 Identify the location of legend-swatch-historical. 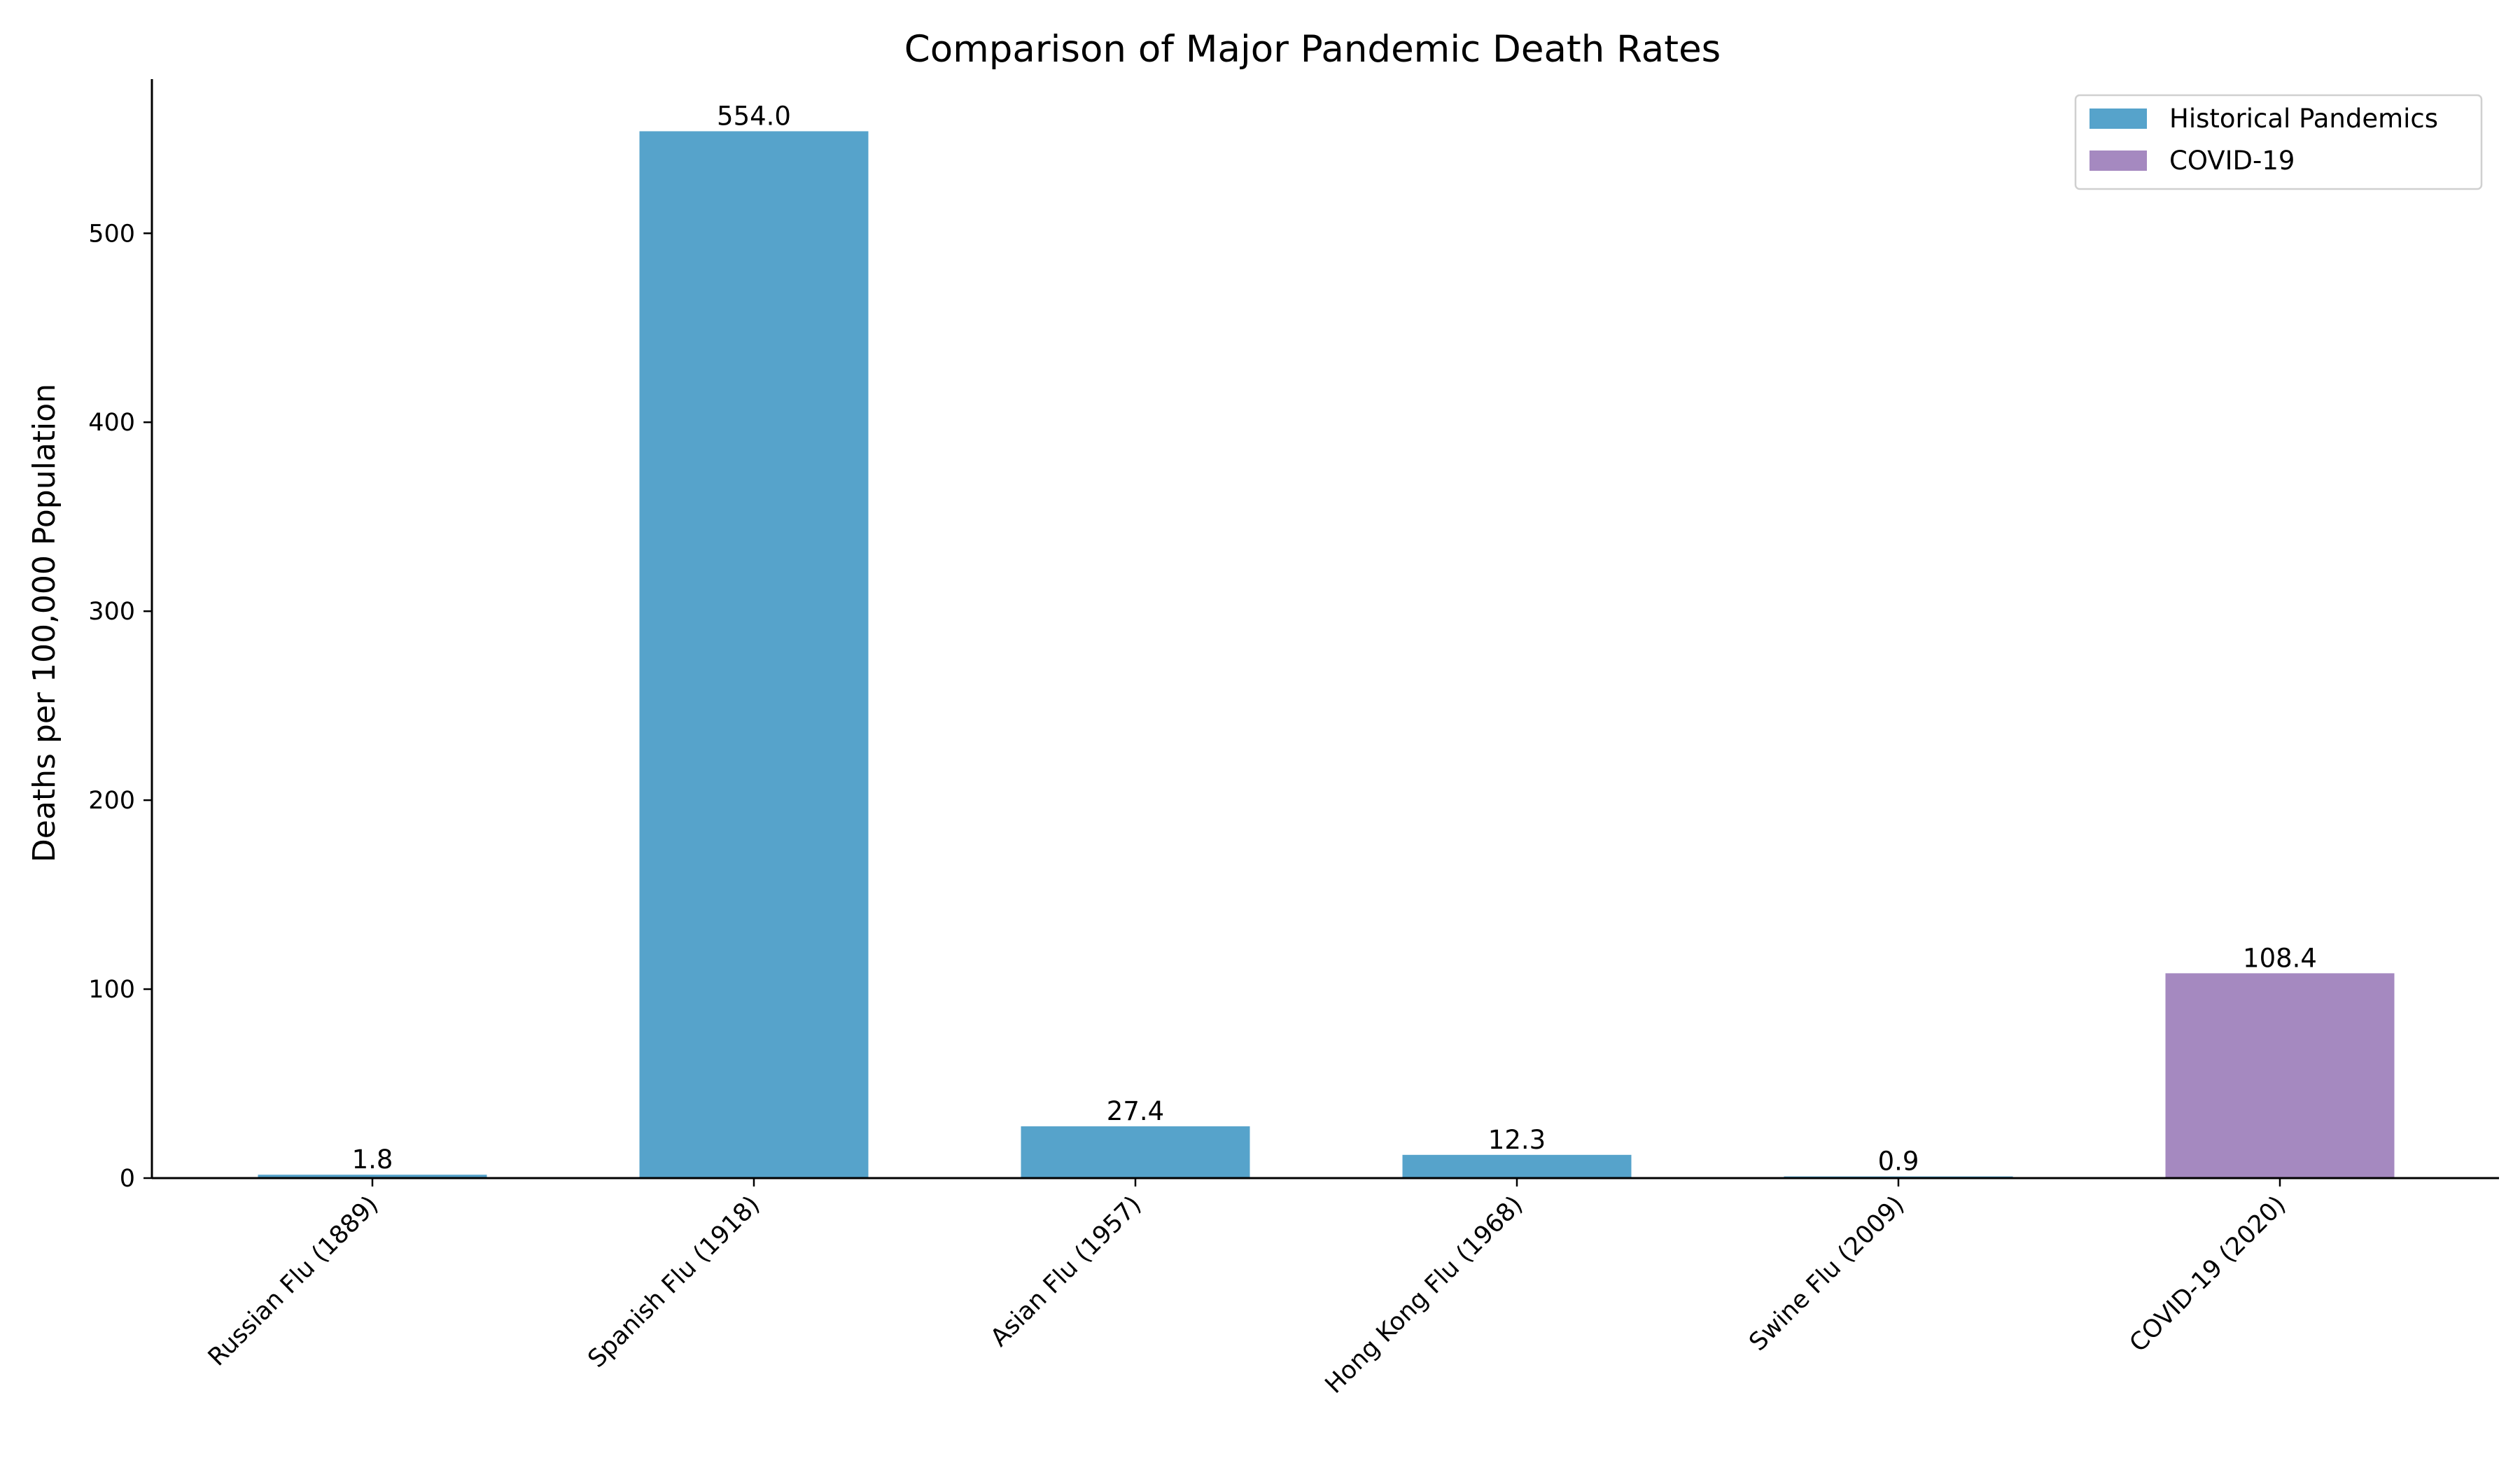
(2118, 118).